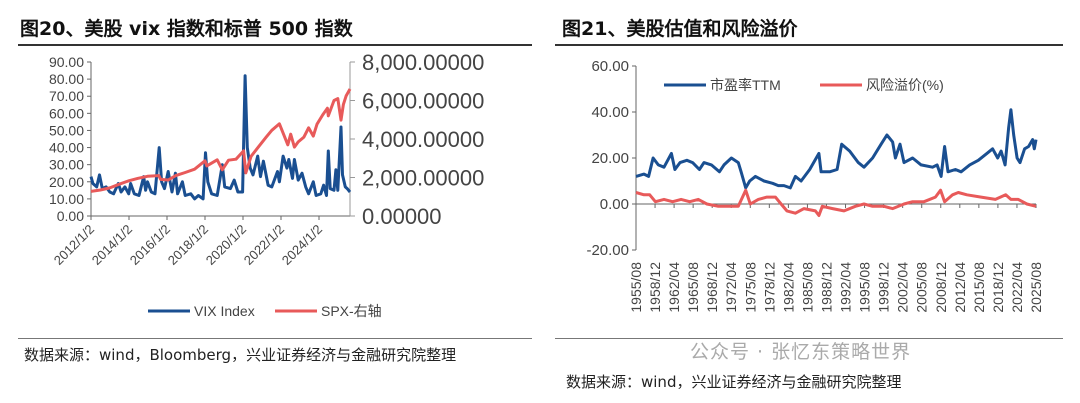 The image size is (1080, 403). What do you see at coordinates (264, 245) in the screenshot?
I see `x-tick-label: 2022/1/2` at bounding box center [264, 245].